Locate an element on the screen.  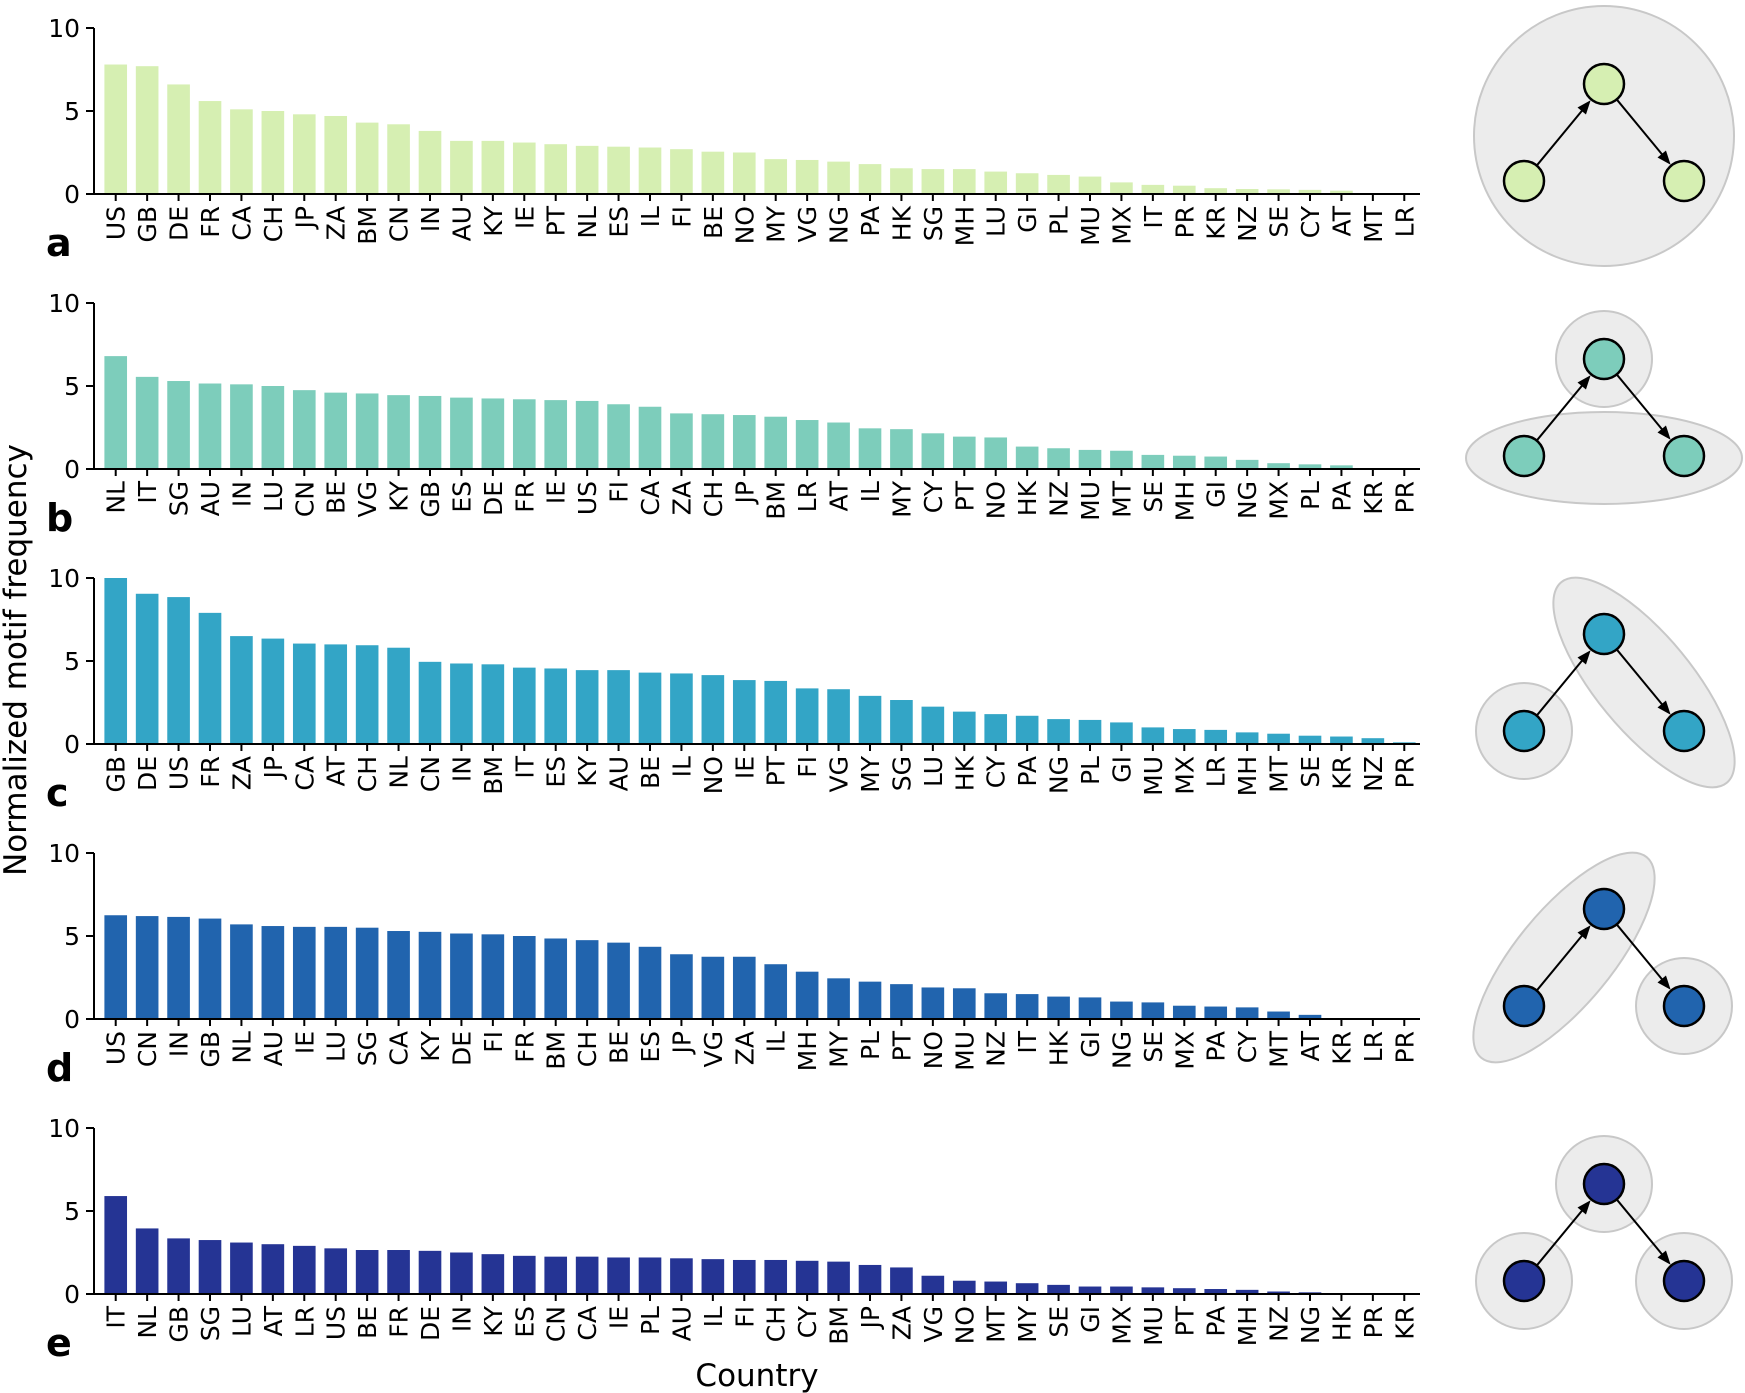
bar-a-NL is located at coordinates (587, 169).